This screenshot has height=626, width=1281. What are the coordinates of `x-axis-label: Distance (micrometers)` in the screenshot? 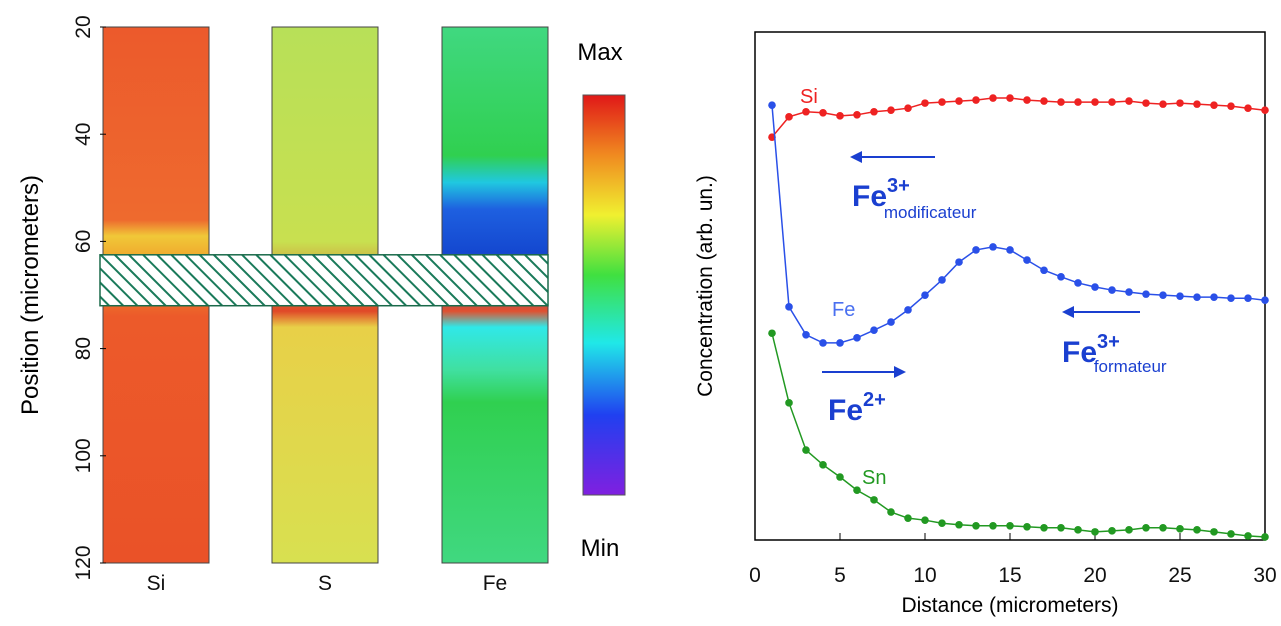 It's located at (1009, 605).